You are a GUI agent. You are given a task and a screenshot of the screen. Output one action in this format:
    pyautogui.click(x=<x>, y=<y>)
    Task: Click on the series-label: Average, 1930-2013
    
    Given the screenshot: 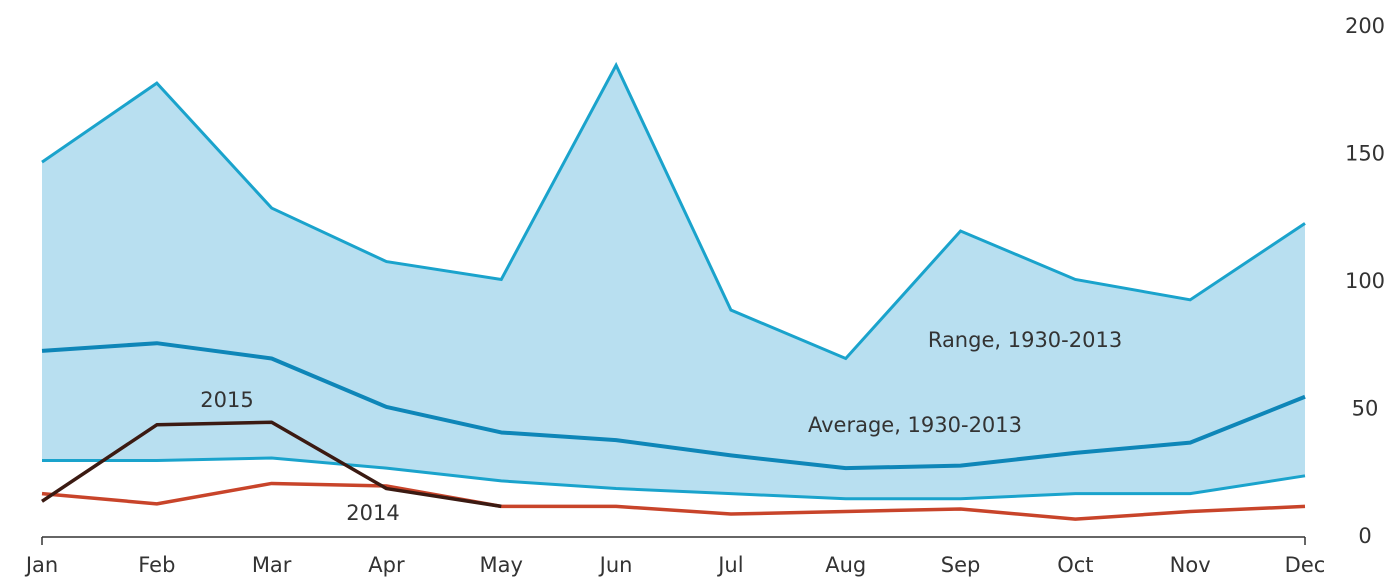 What is the action you would take?
    pyautogui.click(x=915, y=425)
    